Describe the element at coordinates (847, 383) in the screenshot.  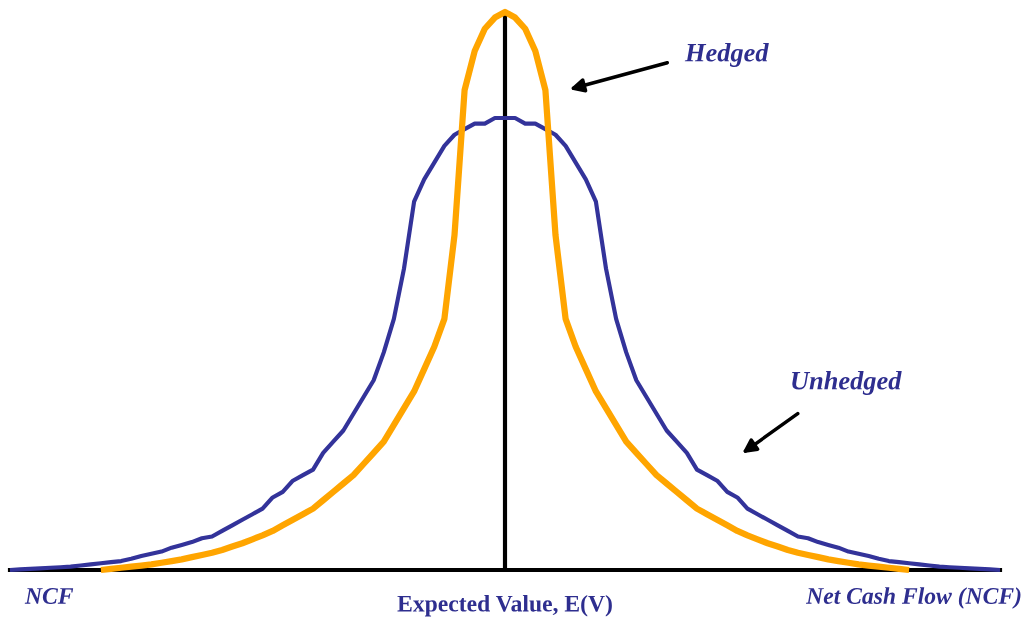
I see `annotation: Unhedged` at that location.